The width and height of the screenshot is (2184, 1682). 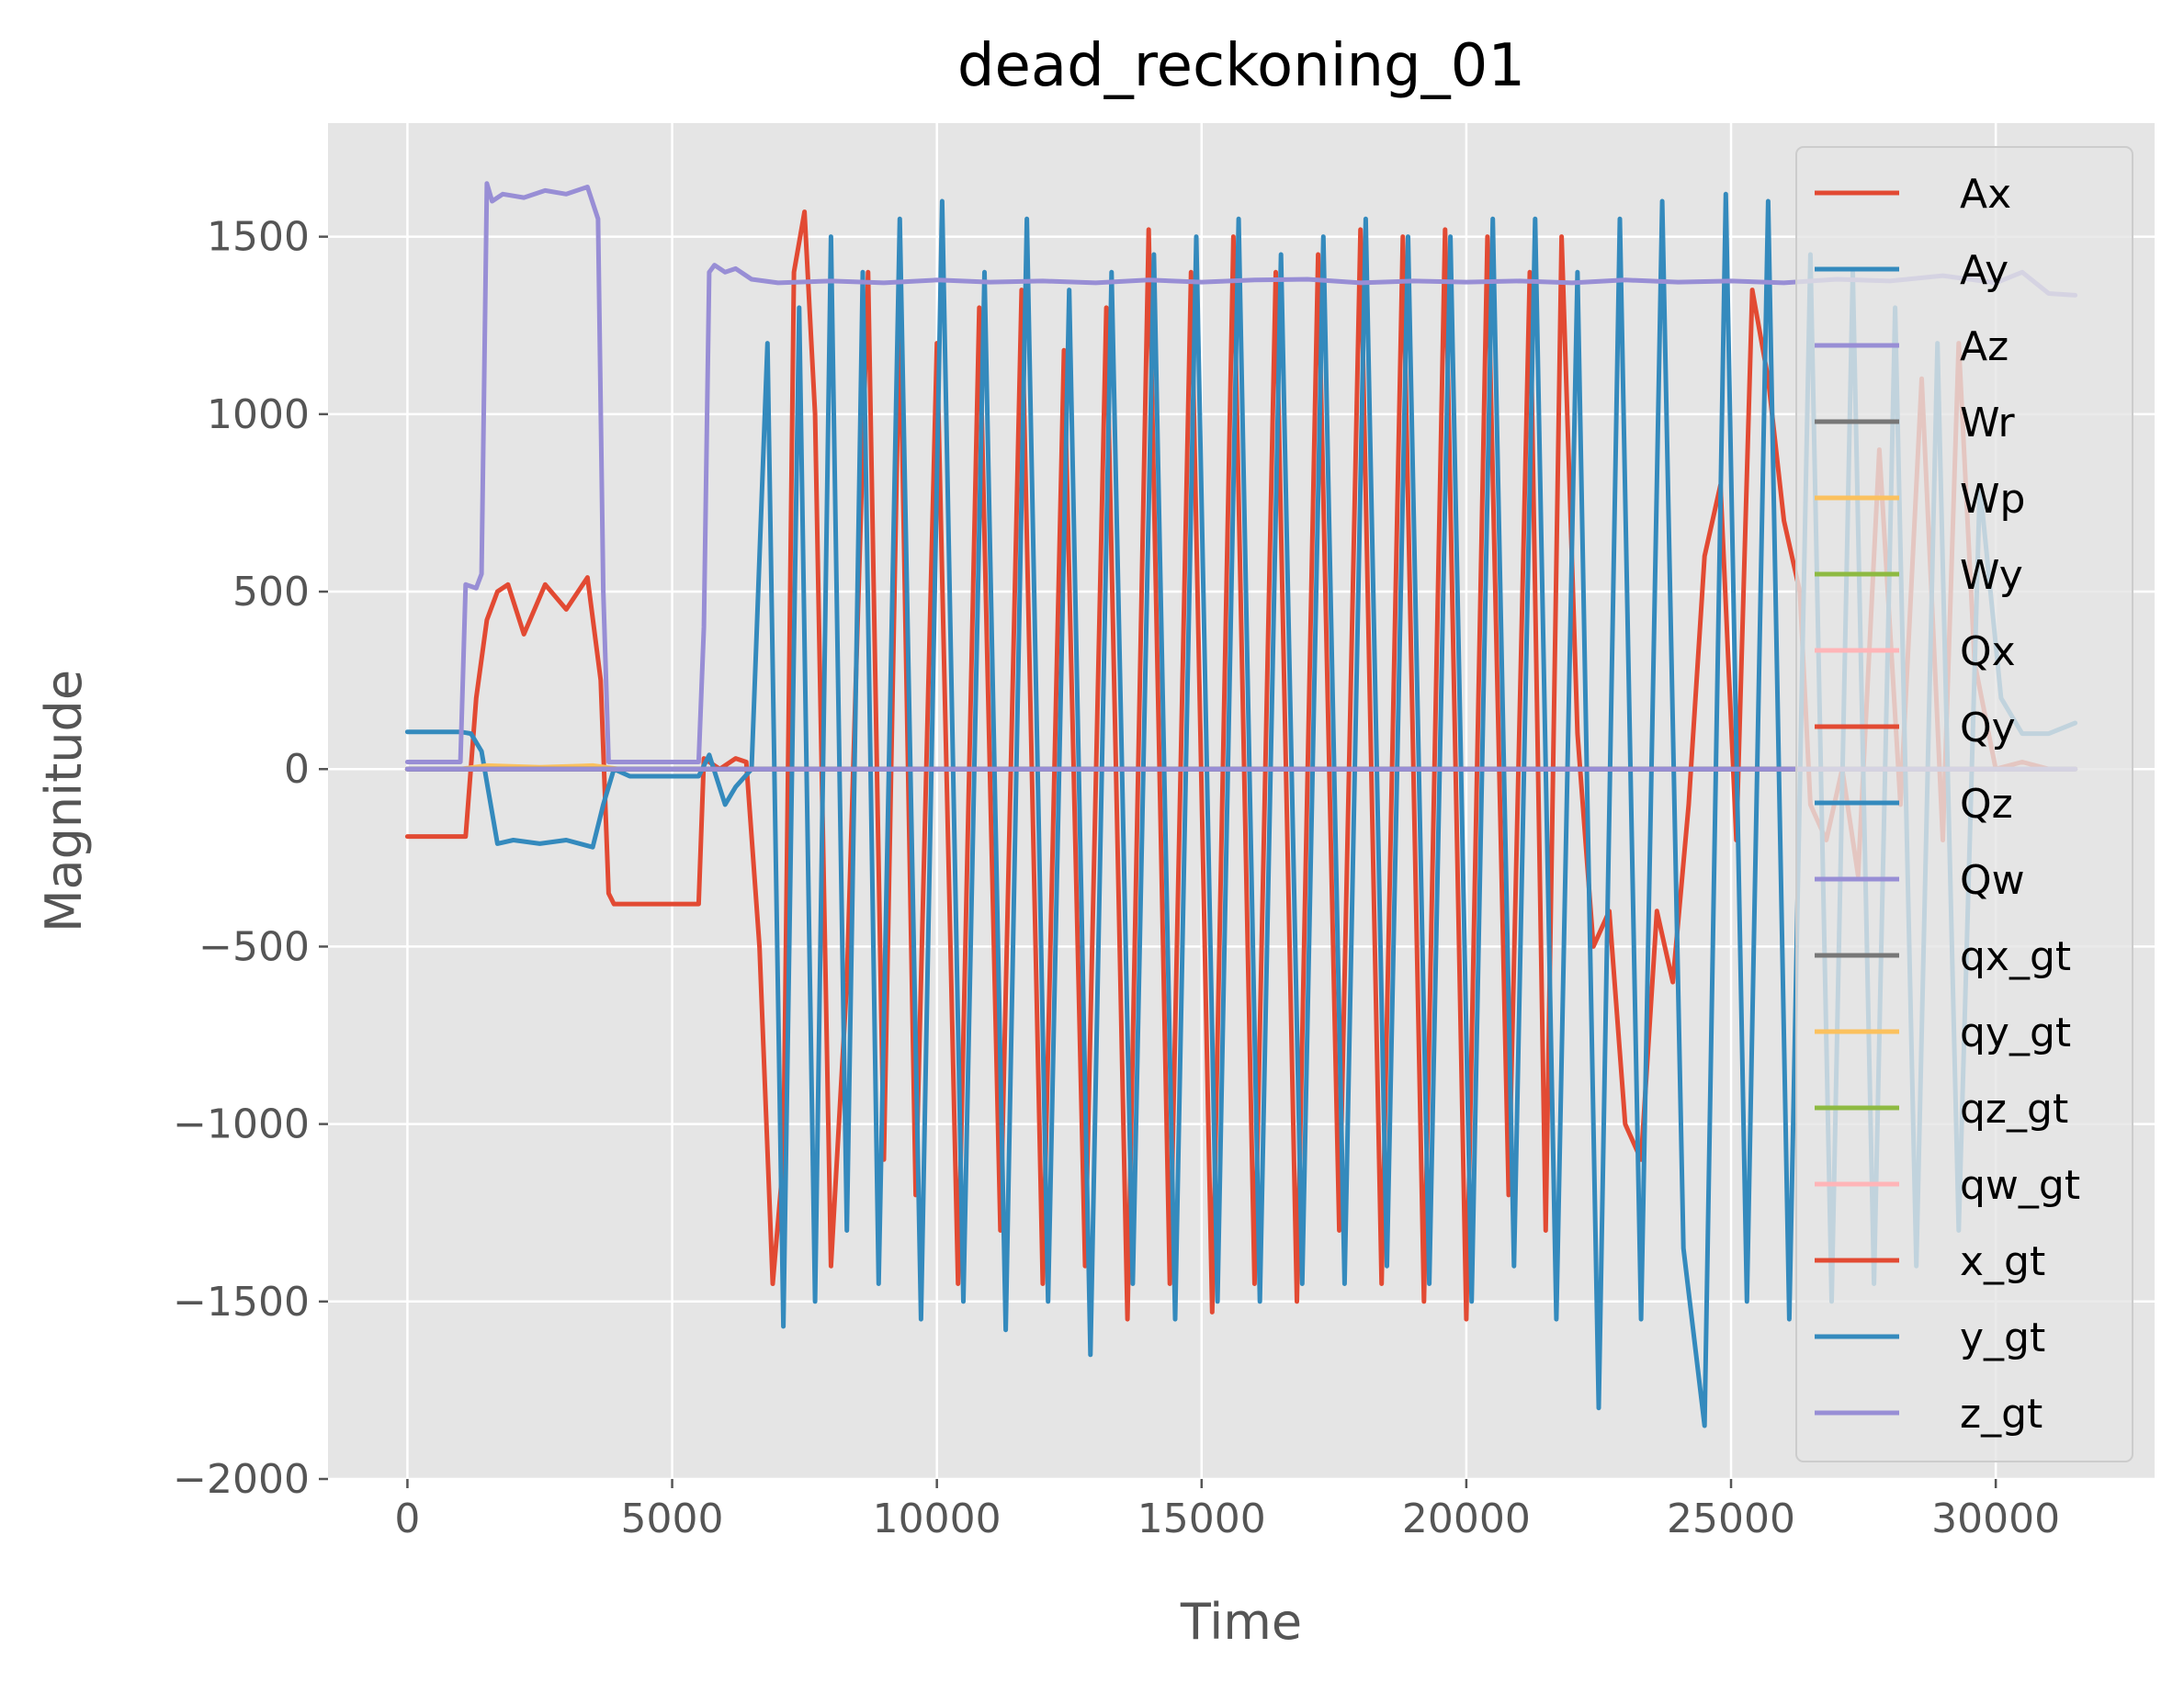 I want to click on y-tick-label: −1500, so click(x=241, y=1302).